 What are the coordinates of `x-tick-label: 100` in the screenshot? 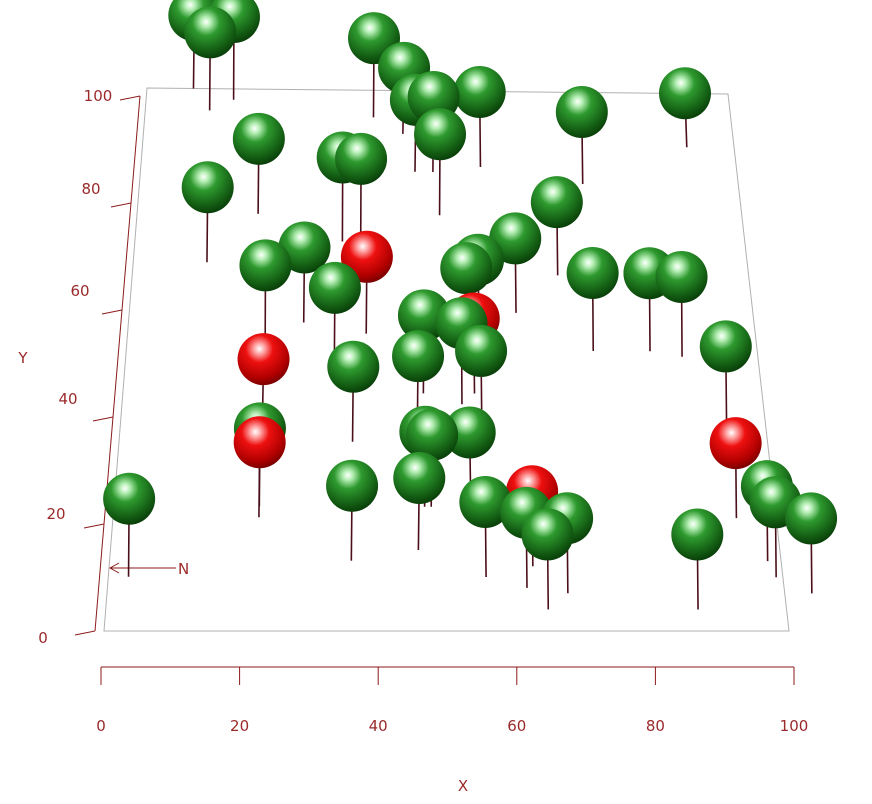 It's located at (794, 726).